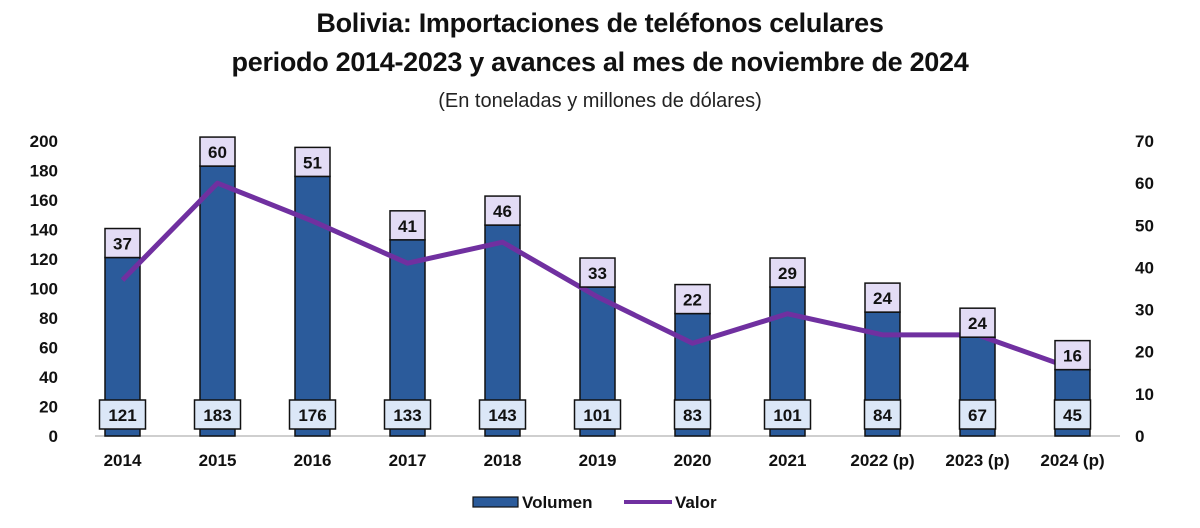 This screenshot has width=1200, height=528. Describe the element at coordinates (44, 171) in the screenshot. I see `y-left-tick-label: 180` at that location.